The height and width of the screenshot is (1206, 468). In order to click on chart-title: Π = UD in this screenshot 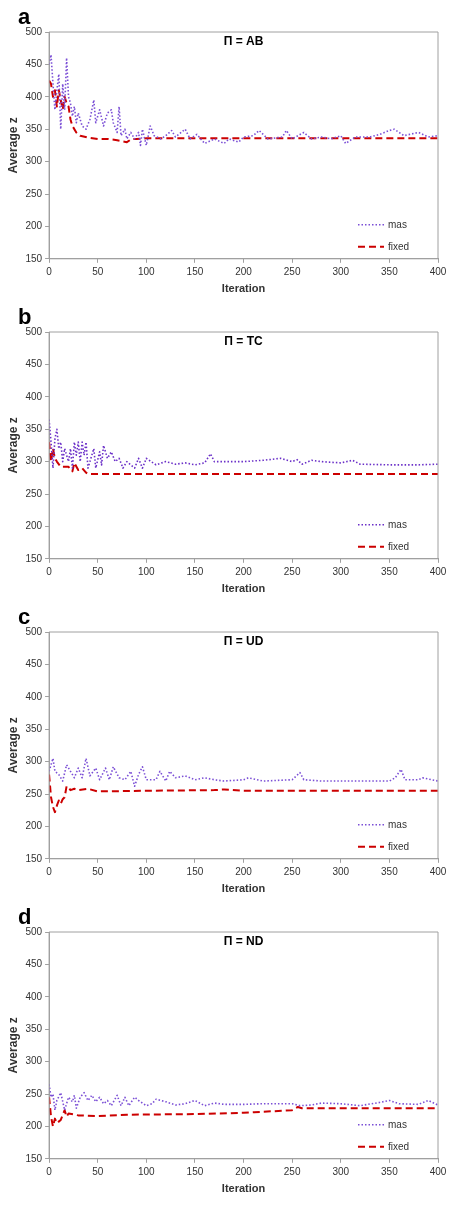, I will do `click(243, 641)`.